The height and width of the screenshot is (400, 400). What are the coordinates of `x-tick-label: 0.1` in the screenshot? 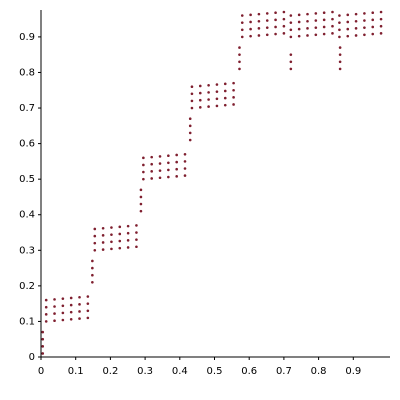 It's located at (76, 371).